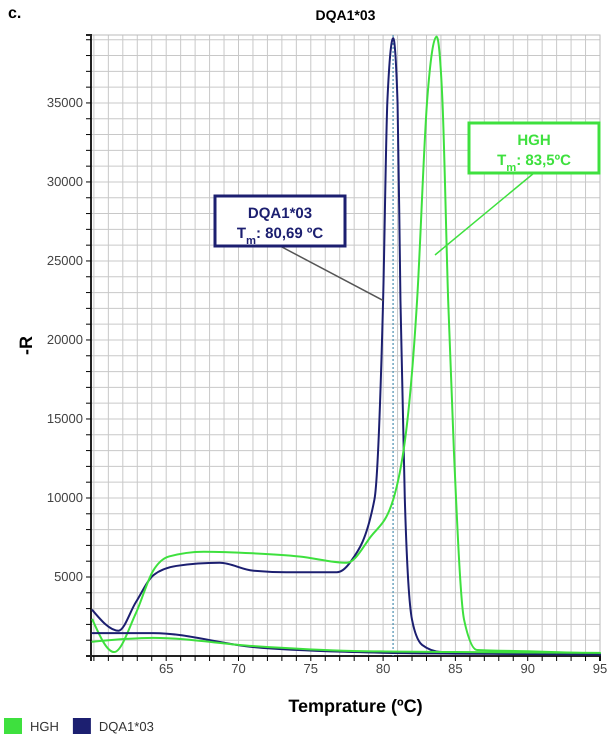 This screenshot has height=737, width=608. What do you see at coordinates (64, 498) in the screenshot?
I see `y-tick-label: 10000` at bounding box center [64, 498].